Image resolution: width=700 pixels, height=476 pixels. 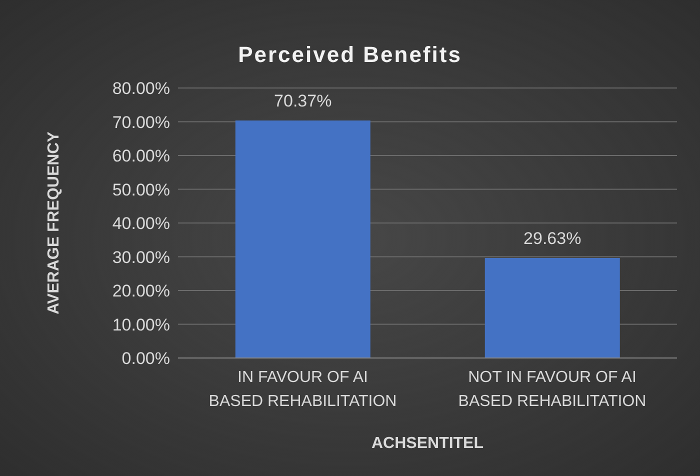 What do you see at coordinates (141, 291) in the screenshot?
I see `y-tick-label: 20.00%` at bounding box center [141, 291].